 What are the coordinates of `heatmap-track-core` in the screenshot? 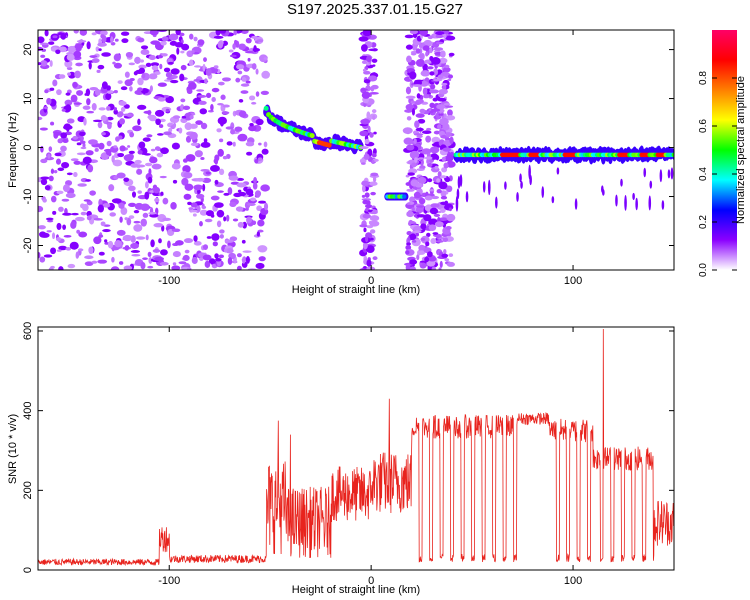 It's located at (404, 196).